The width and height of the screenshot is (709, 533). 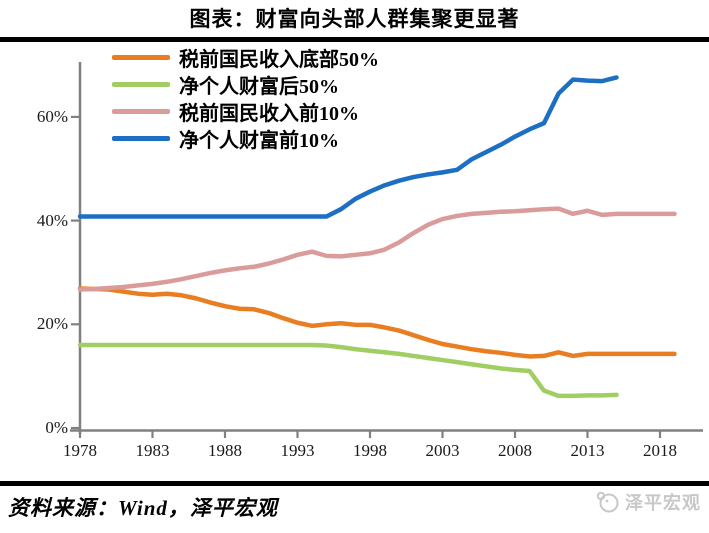 What do you see at coordinates (259, 141) in the screenshot?
I see `legend-label-net-wealth-top-10: 净个人财富前10%` at bounding box center [259, 141].